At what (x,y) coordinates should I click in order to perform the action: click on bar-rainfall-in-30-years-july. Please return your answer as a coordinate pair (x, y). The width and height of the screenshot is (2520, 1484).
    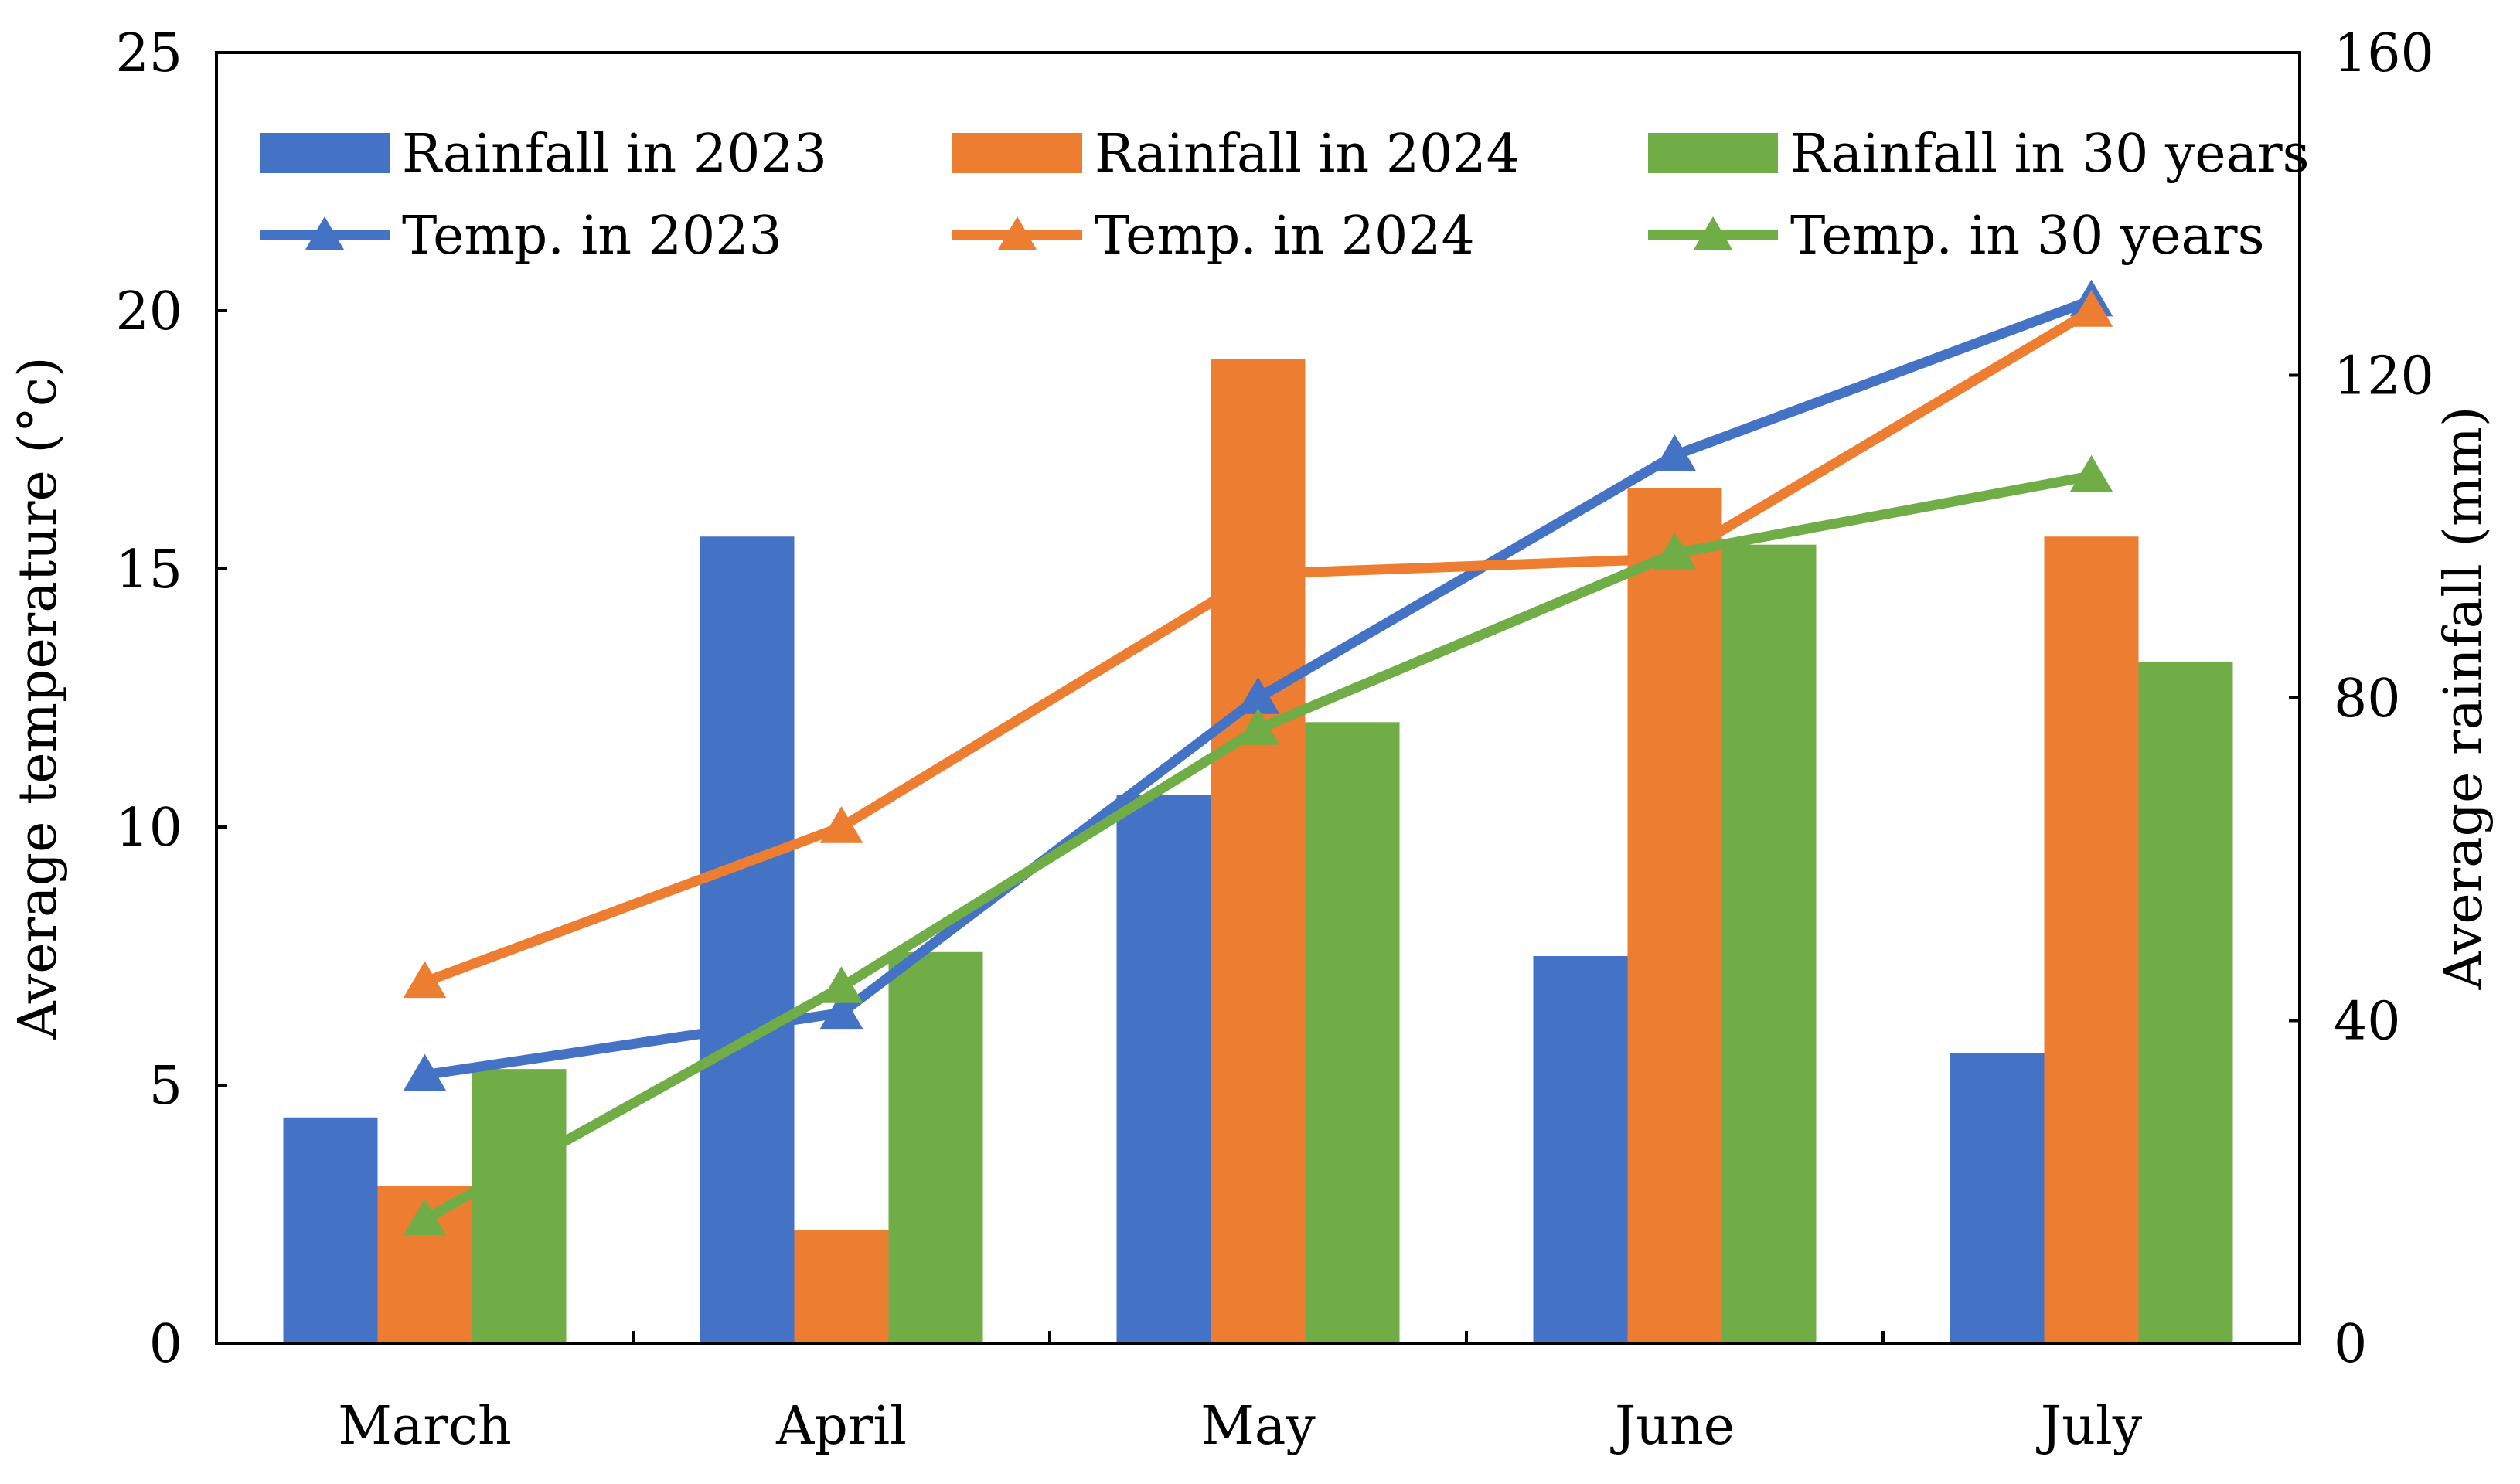
    Looking at the image, I should click on (2185, 1002).